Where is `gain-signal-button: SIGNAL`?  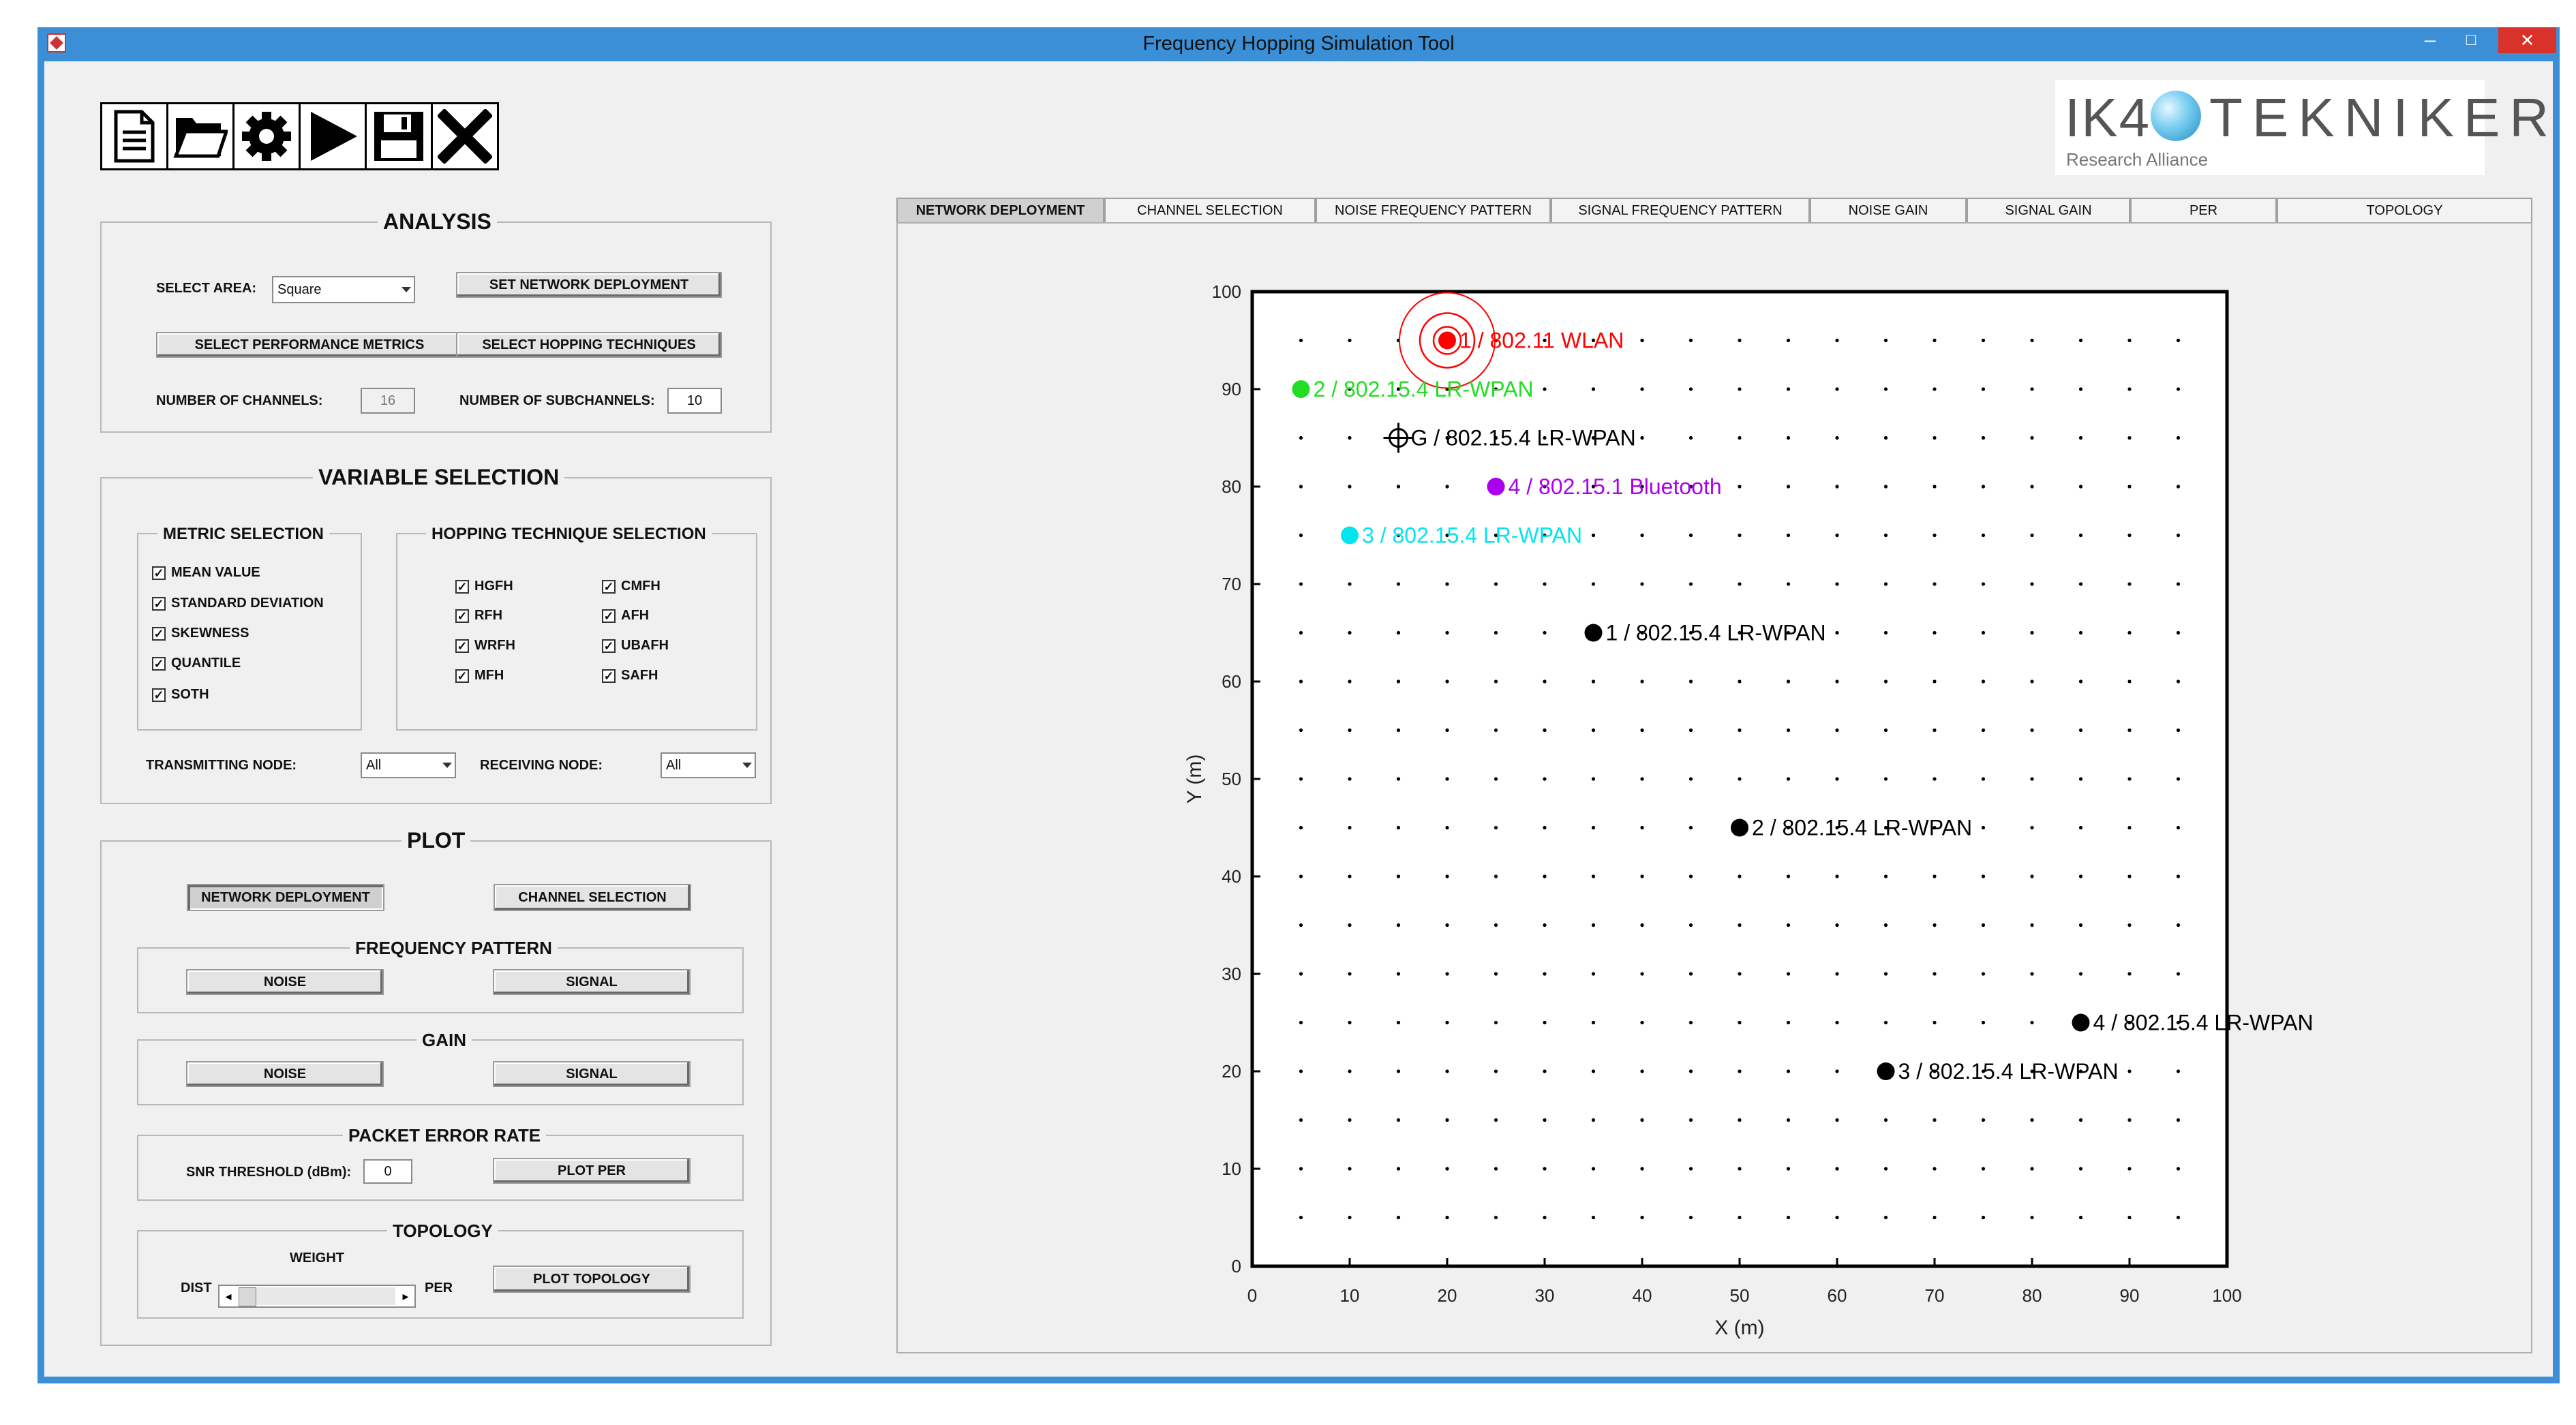
gain-signal-button: SIGNAL is located at coordinates (592, 1074).